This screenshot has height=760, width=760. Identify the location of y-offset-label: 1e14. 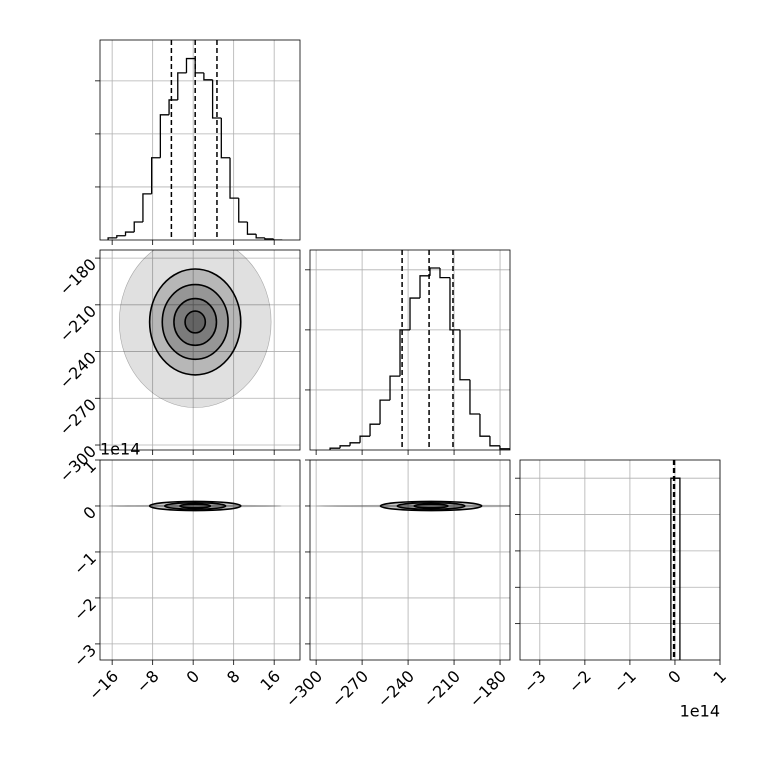
(120, 449).